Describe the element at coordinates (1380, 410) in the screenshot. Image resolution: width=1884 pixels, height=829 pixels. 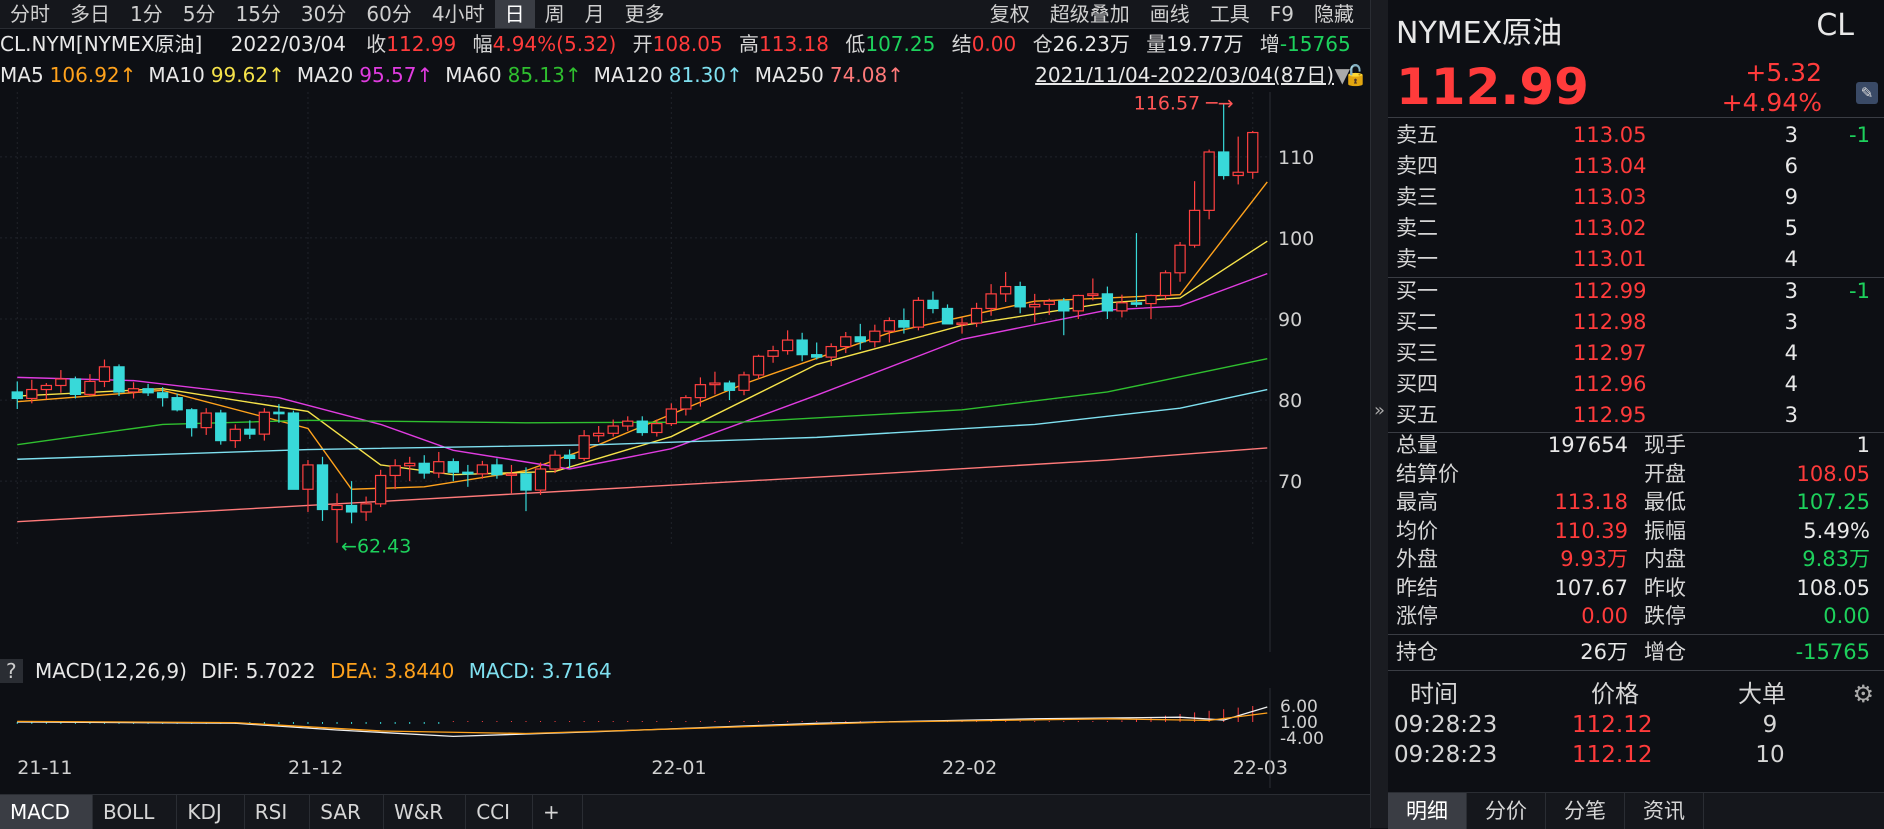
I see `collapse-arrow-icon: »` at that location.